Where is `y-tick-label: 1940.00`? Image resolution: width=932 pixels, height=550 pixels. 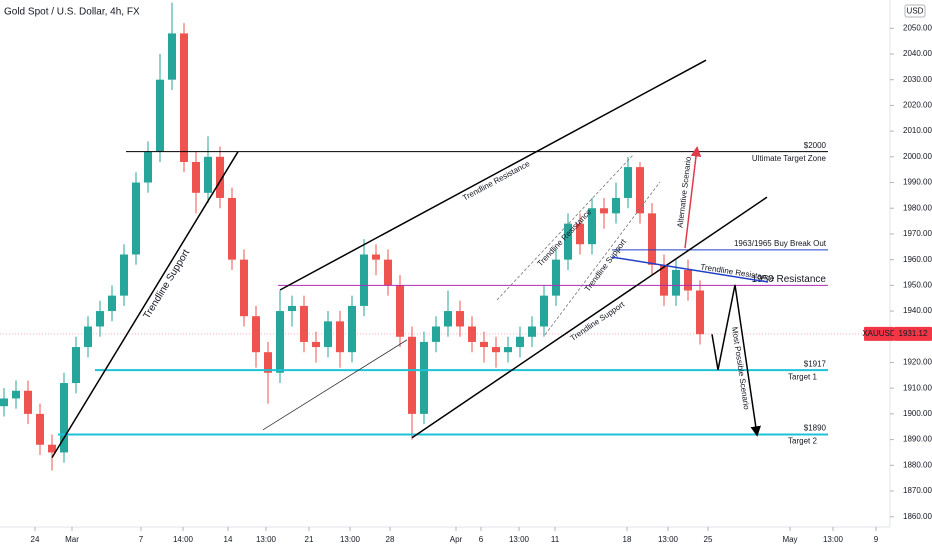
y-tick-label: 1940.00 is located at coordinates (917, 310).